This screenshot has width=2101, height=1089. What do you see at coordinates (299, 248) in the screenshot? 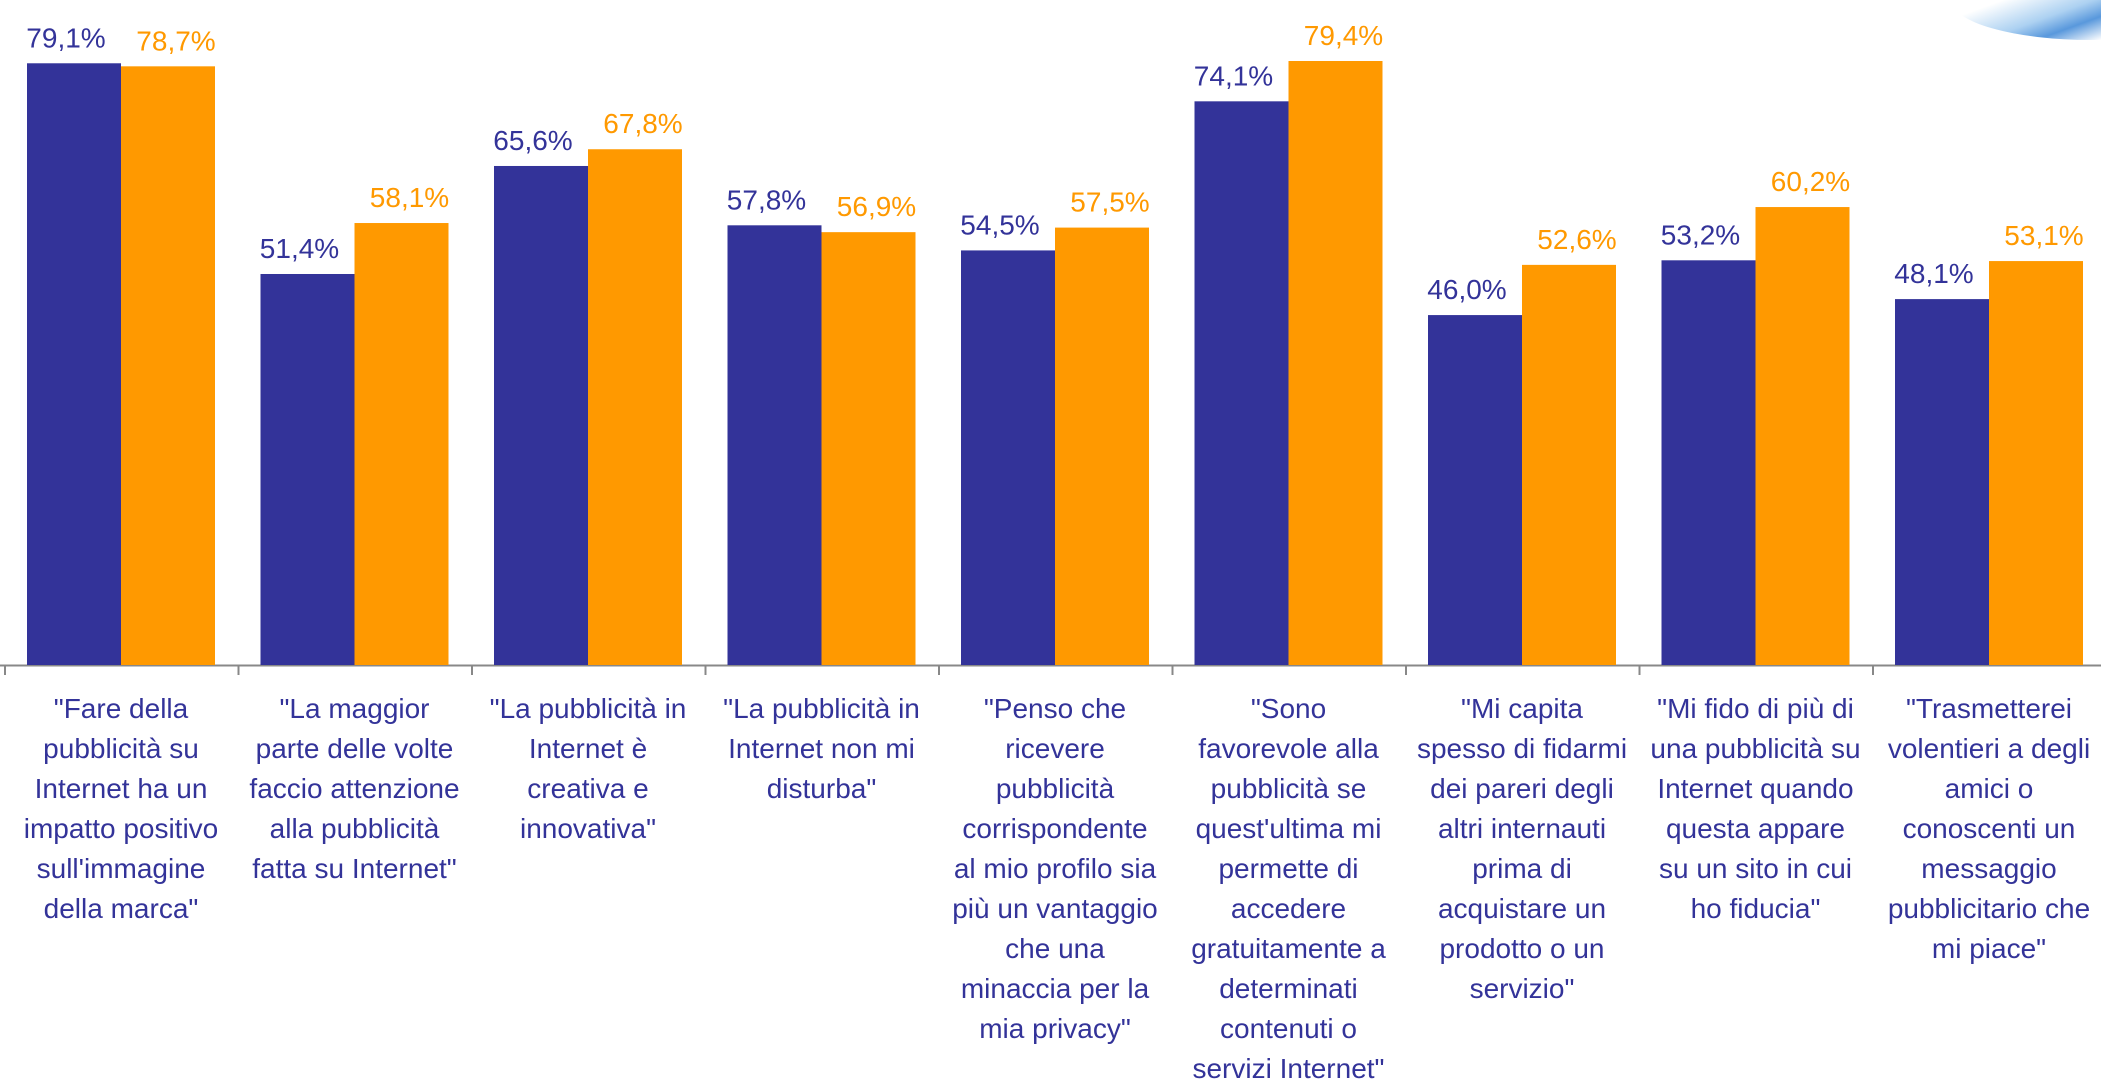
I see `data-label-series-1-cat-2: 51,4%` at bounding box center [299, 248].